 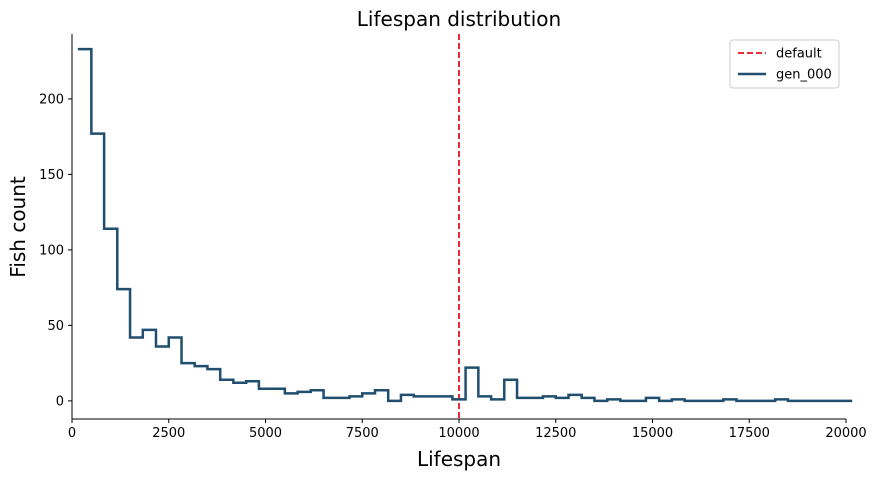 What do you see at coordinates (459, 19) in the screenshot?
I see `chart-title: Lifespan distribution` at bounding box center [459, 19].